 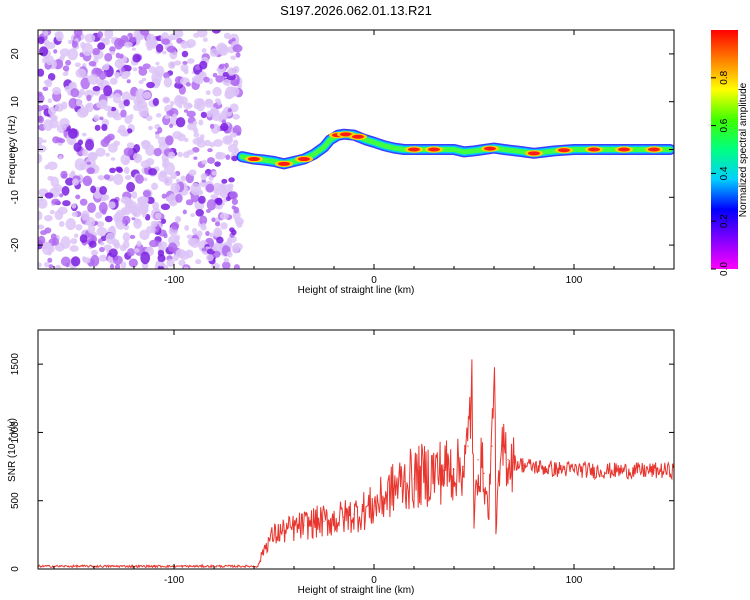 I want to click on snr-ytick-label: 1000, so click(x=15, y=432).